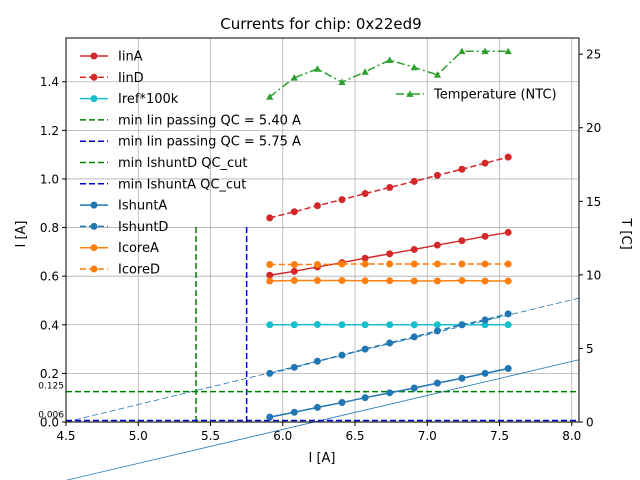 Image resolution: width=640 pixels, height=480 pixels. I want to click on legend-right: Temperature (NTC), so click(476, 95).